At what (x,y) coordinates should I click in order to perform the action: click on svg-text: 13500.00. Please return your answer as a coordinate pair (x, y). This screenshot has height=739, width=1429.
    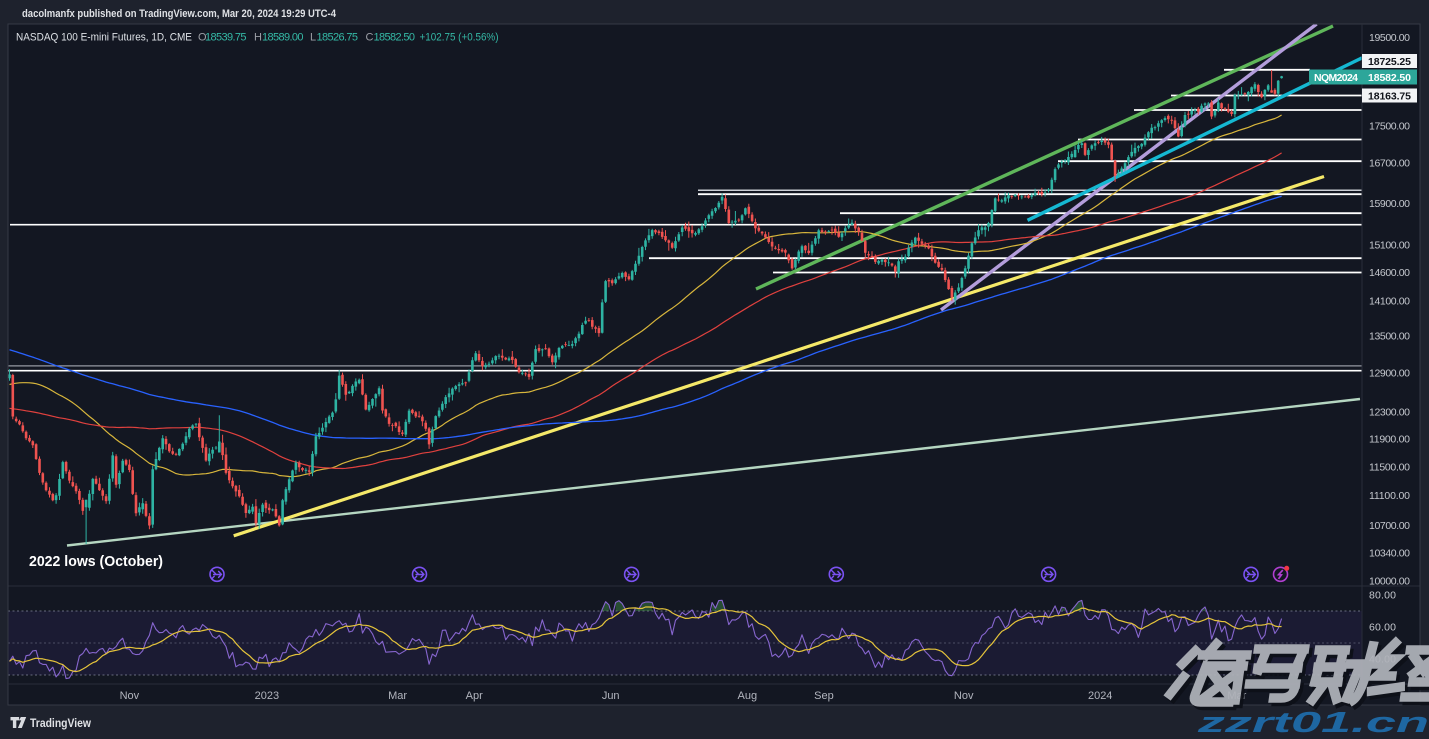
    Looking at the image, I should click on (1389, 337).